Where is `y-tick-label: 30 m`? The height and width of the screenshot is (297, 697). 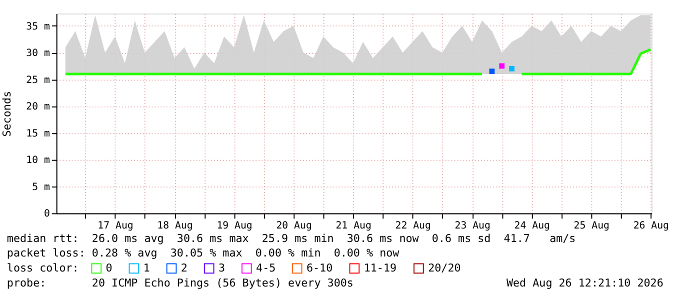 y-tick-label: 30 m is located at coordinates (38, 54).